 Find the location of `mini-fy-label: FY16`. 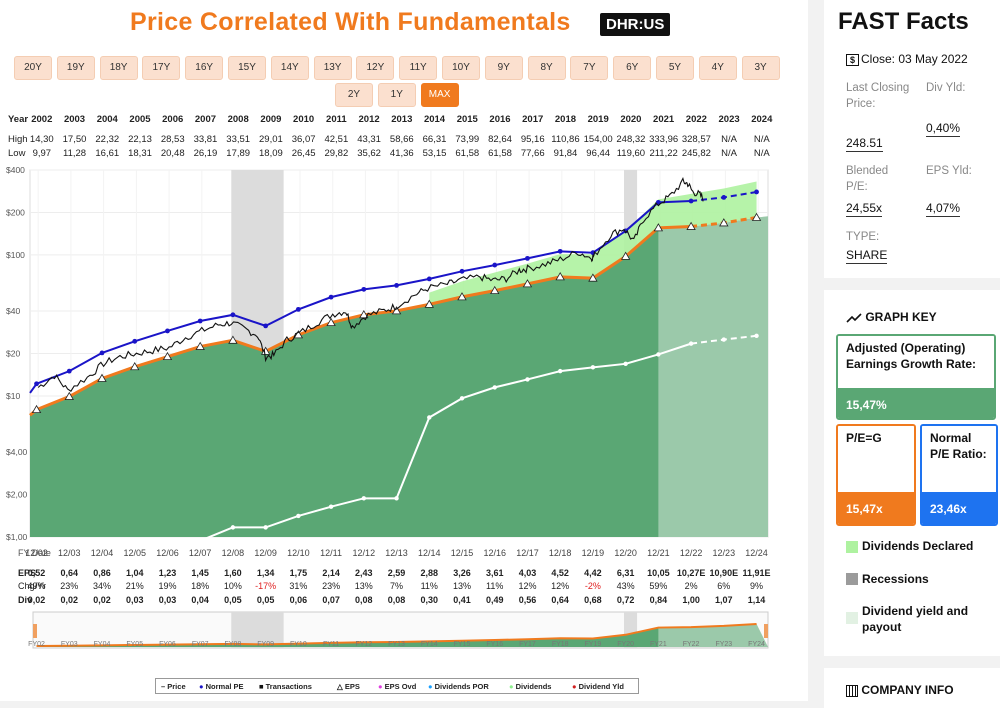

mini-fy-label: FY16 is located at coordinates (494, 644).